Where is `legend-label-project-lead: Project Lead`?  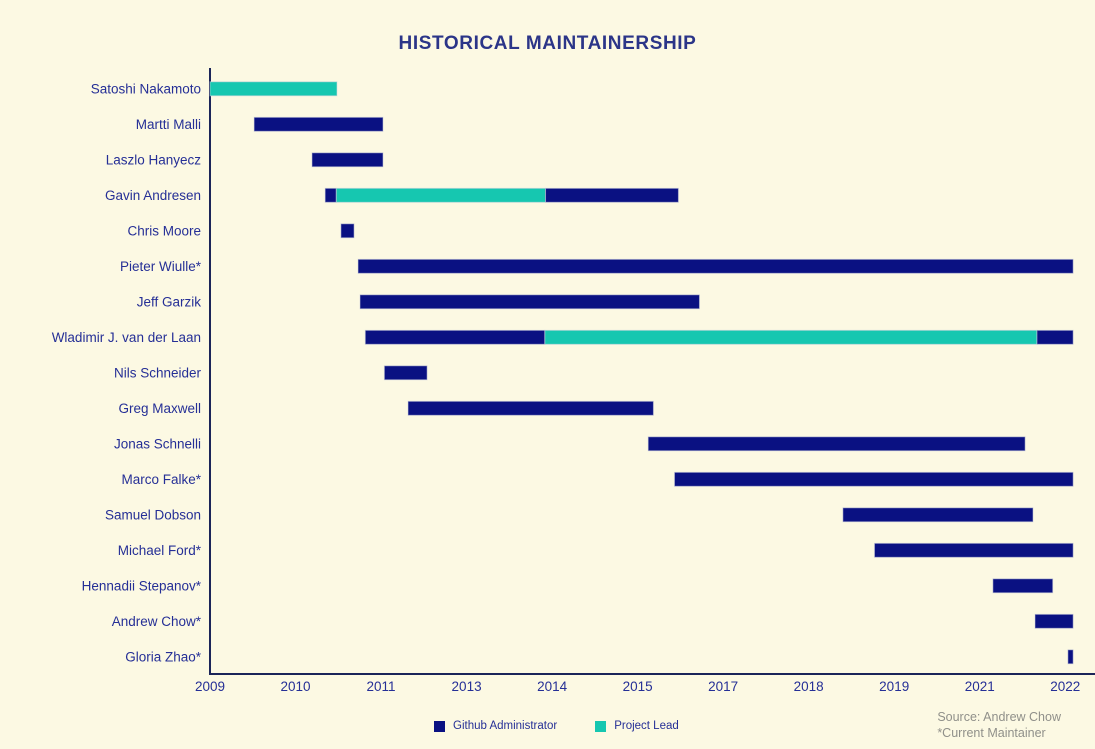 legend-label-project-lead: Project Lead is located at coordinates (646, 726).